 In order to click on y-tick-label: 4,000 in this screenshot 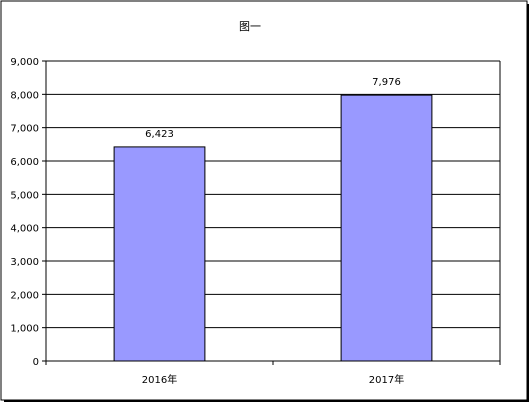, I will do `click(24, 229)`.